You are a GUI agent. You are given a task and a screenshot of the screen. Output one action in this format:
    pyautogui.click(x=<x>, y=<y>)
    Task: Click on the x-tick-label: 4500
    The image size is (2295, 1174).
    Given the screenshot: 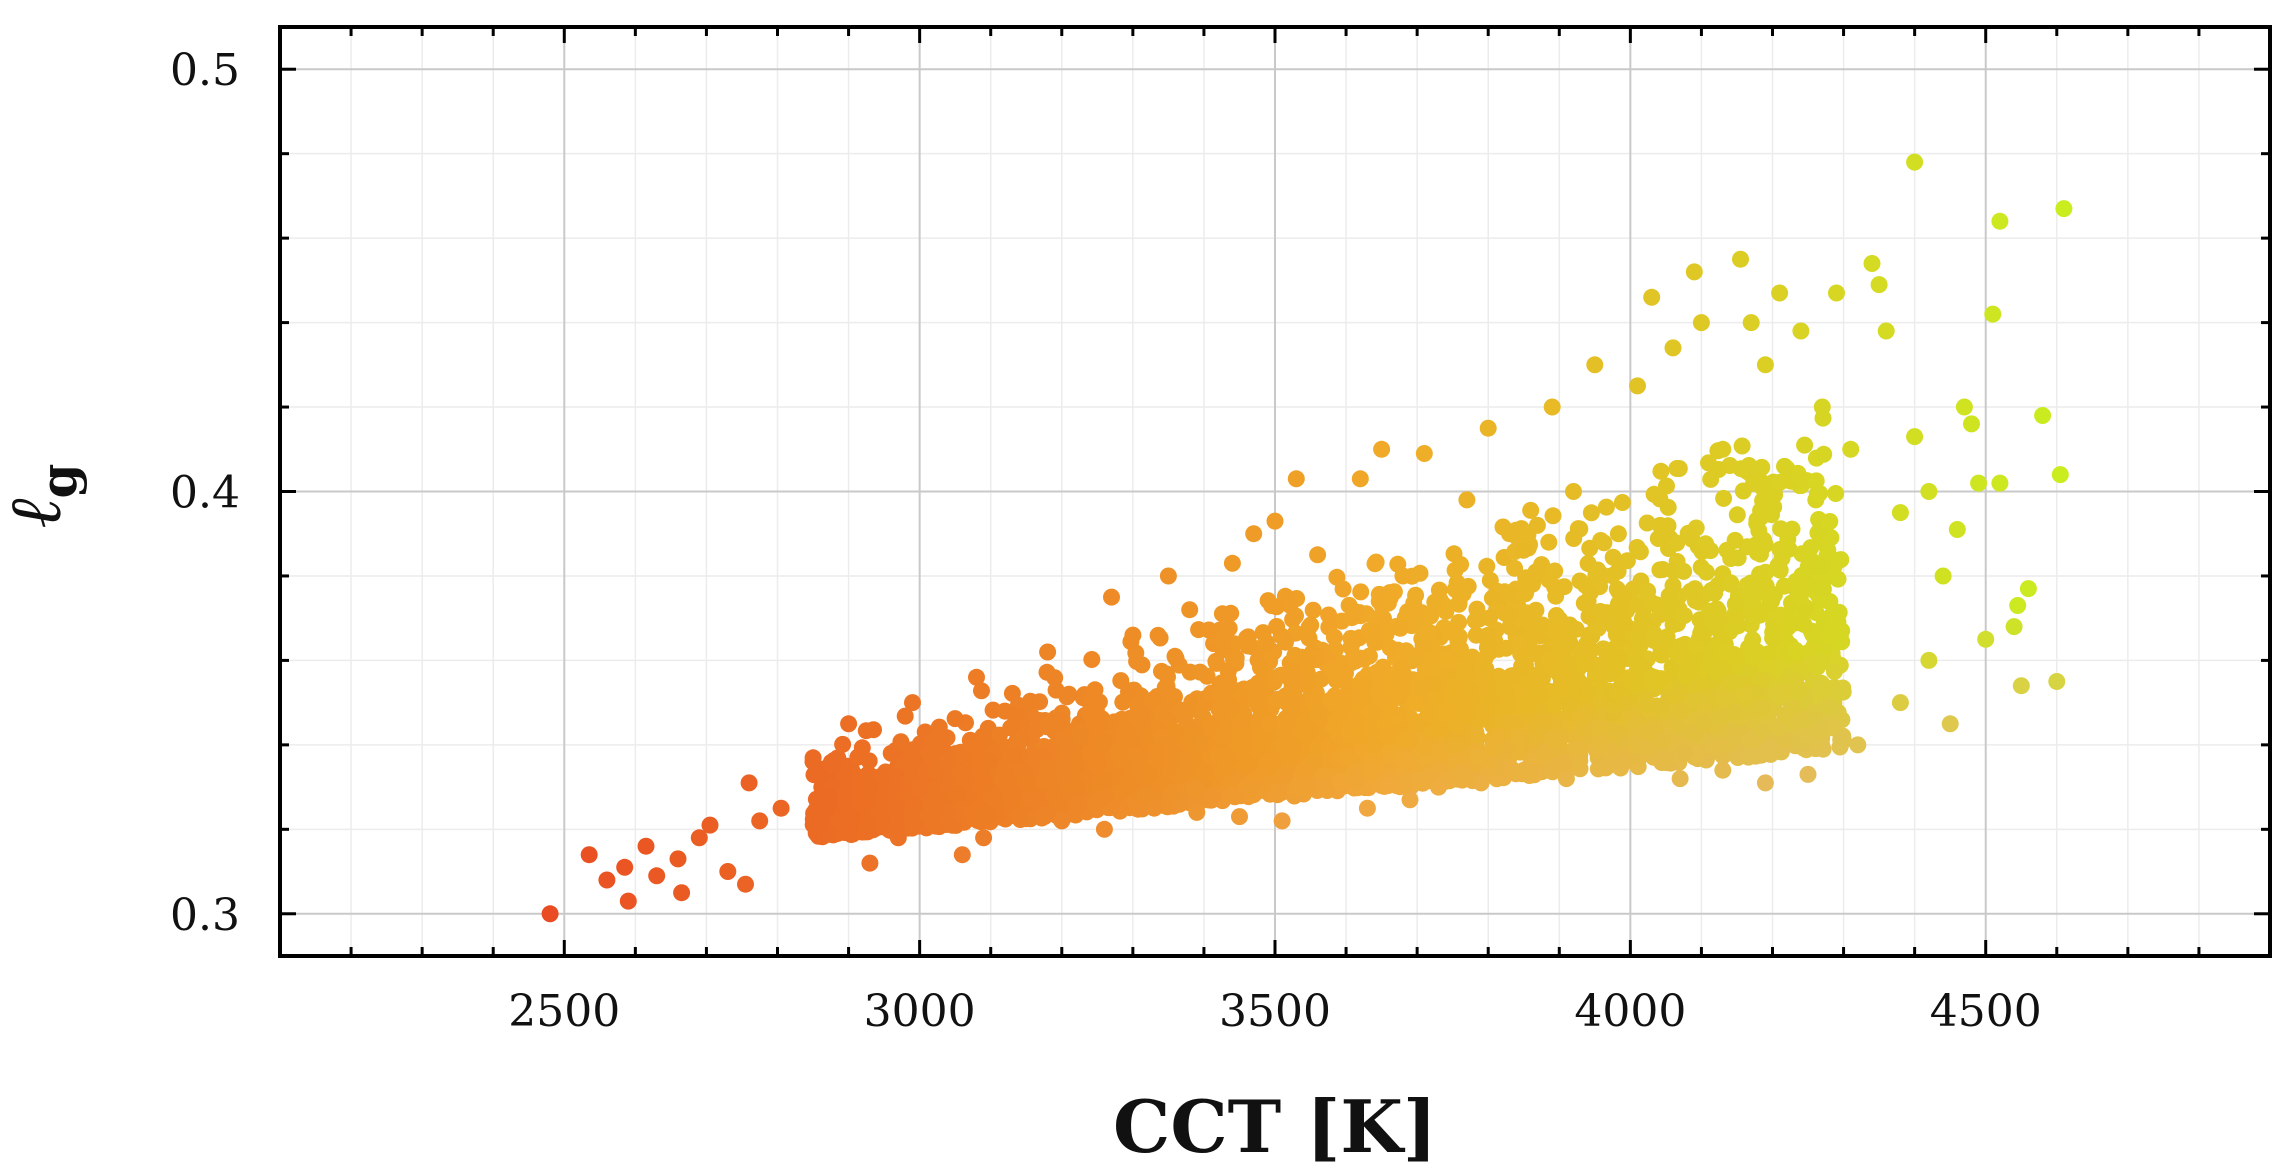 What is the action you would take?
    pyautogui.click(x=1986, y=1011)
    